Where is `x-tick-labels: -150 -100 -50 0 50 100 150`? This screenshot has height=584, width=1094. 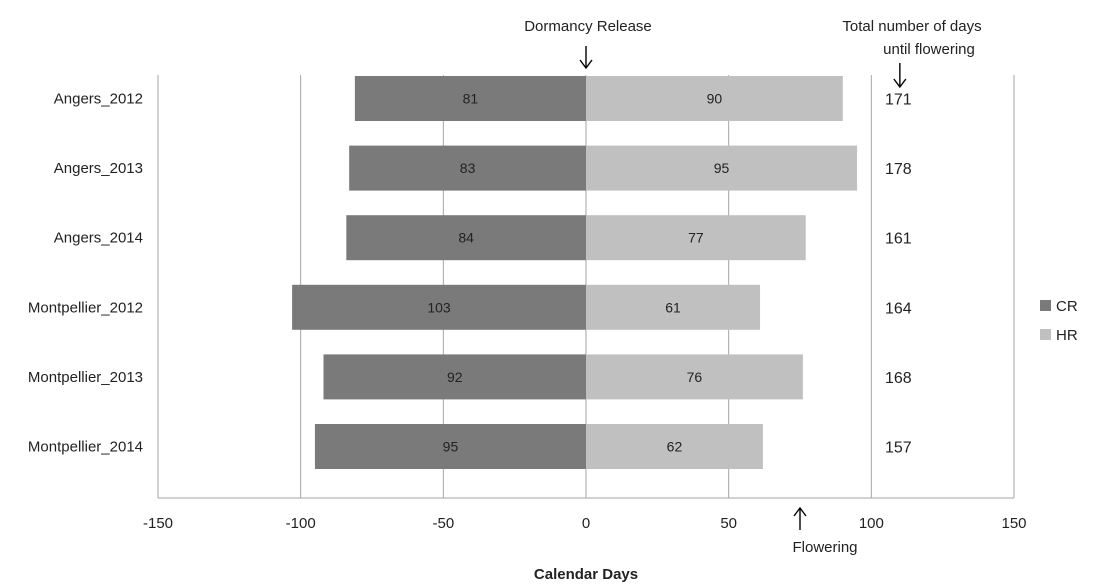
x-tick-labels: -150 -100 -50 0 50 100 150 is located at coordinates (585, 523).